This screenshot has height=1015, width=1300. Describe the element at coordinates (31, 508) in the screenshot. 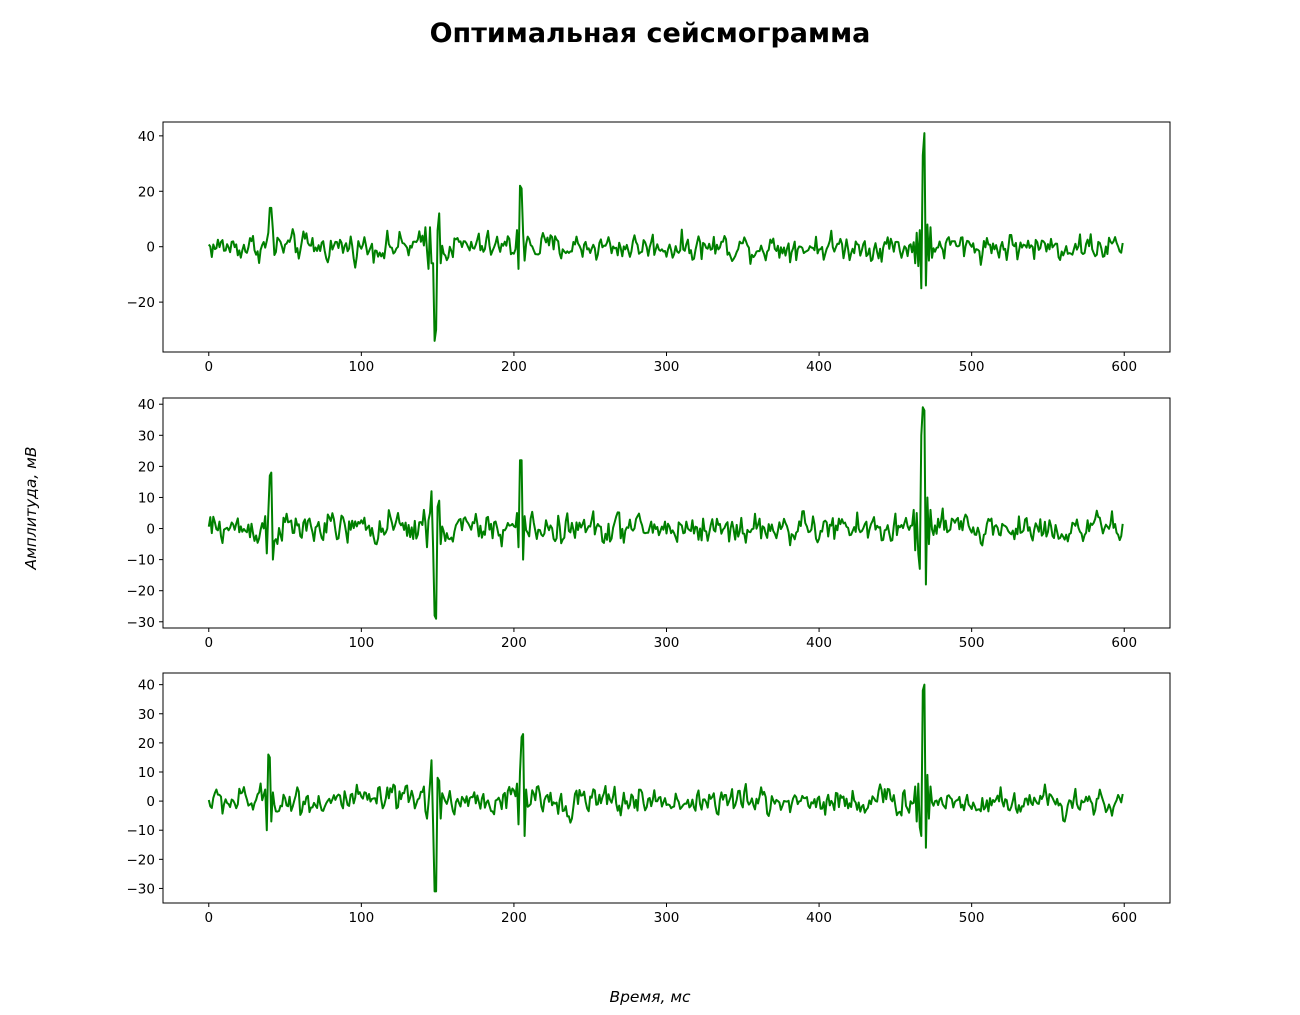

I see `y-axis-label: Амплитуда, мВ` at that location.